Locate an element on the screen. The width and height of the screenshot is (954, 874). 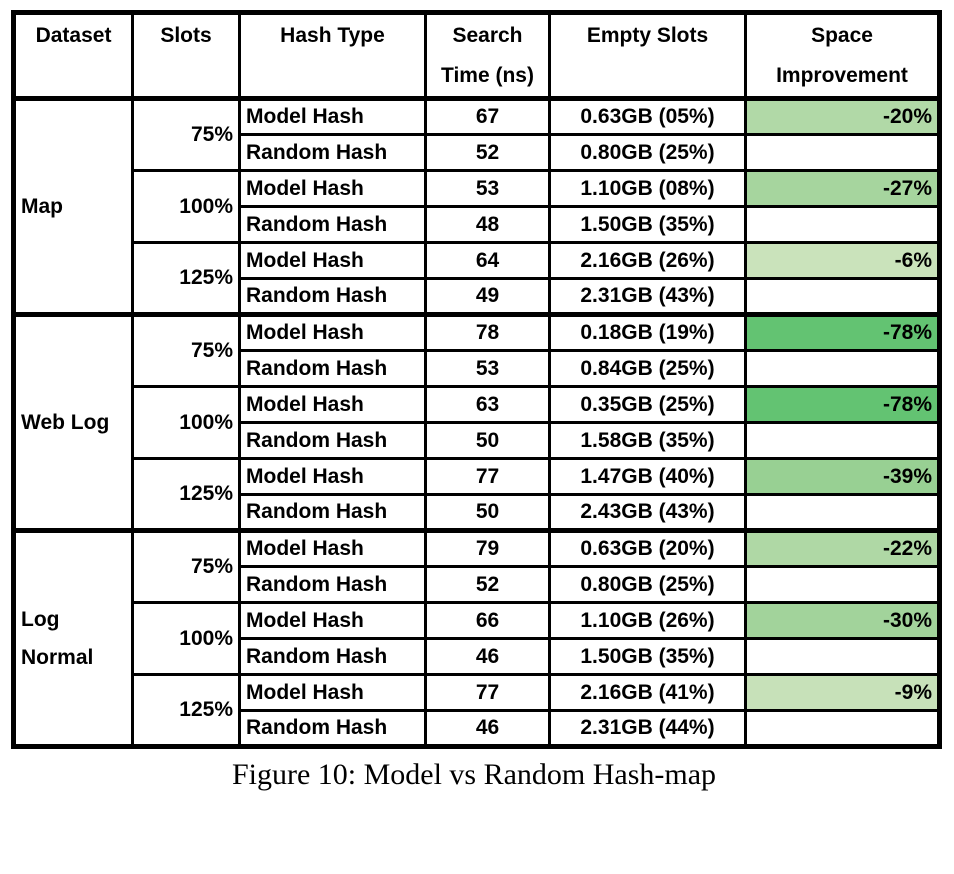
dataset-line: Web Log is located at coordinates (65, 422).